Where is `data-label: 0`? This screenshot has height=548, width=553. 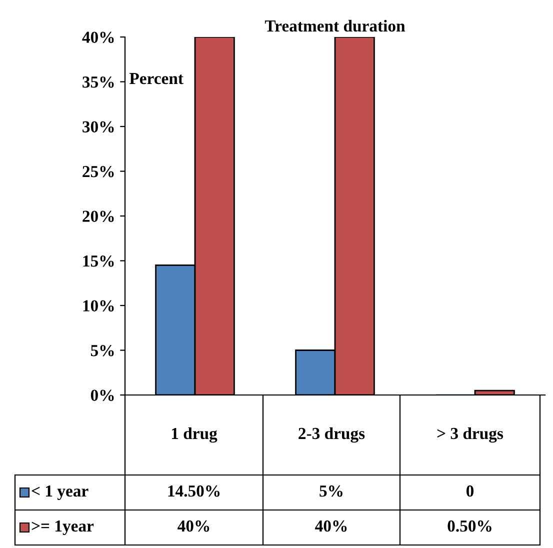
data-label: 0 is located at coordinates (470, 491).